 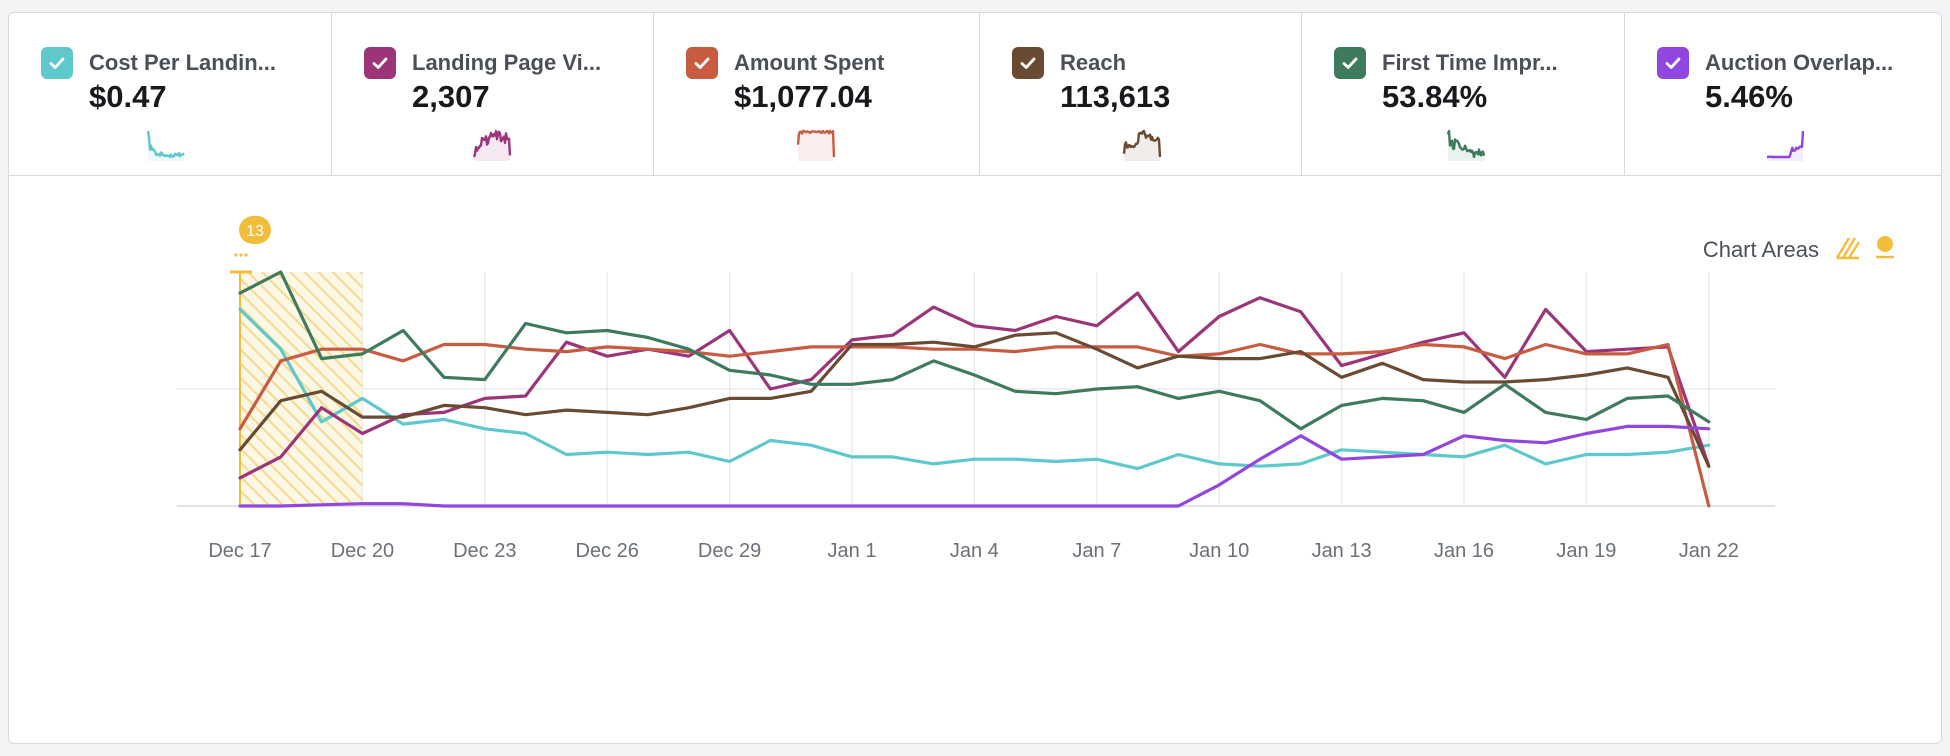 I want to click on x-tick-label: Jan 19, so click(x=1586, y=551).